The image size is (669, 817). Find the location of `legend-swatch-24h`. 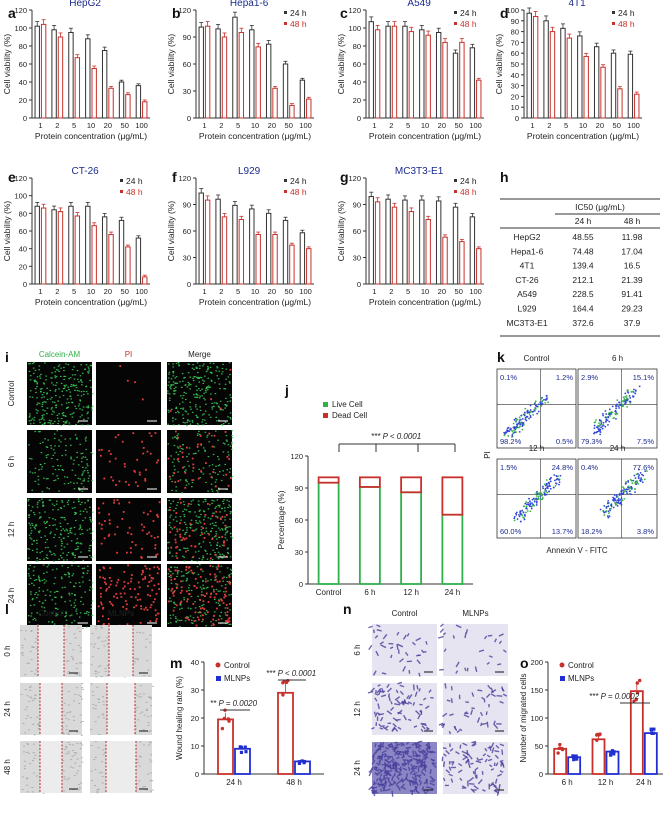

legend-swatch-24h is located at coordinates (455, 12).